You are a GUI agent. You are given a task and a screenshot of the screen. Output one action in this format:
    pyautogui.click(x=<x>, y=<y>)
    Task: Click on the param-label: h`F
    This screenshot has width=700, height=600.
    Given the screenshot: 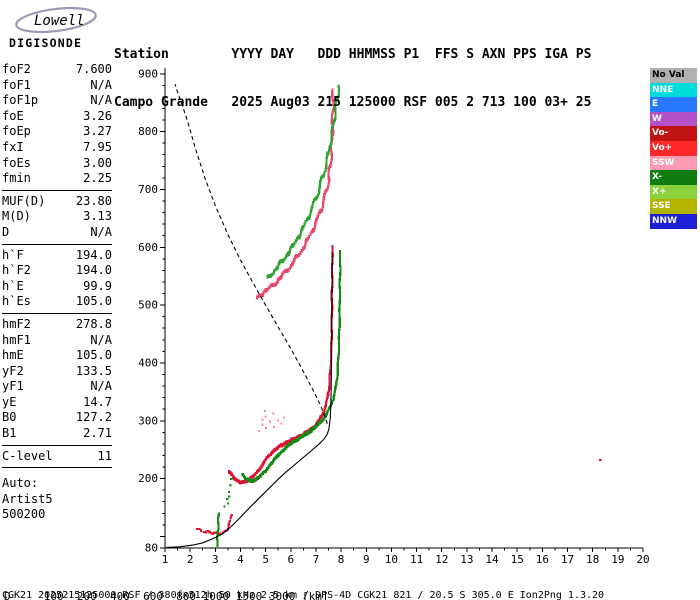 What is the action you would take?
    pyautogui.click(x=13, y=254)
    